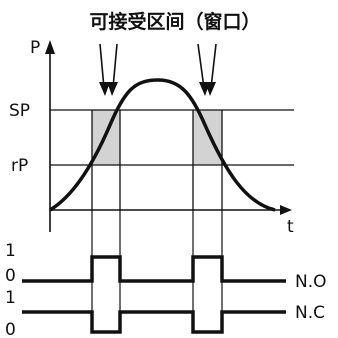 This screenshot has height=338, width=338. What do you see at coordinates (35, 48) in the screenshot?
I see `y-axis-label: P` at bounding box center [35, 48].